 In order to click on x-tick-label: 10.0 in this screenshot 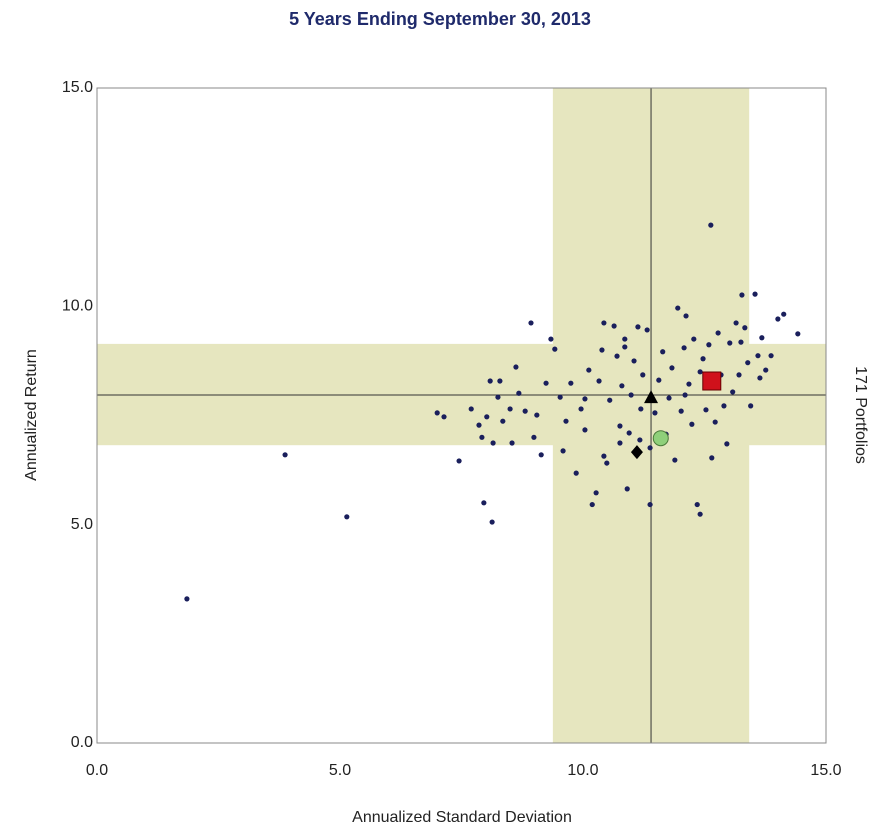, I will do `click(582, 770)`.